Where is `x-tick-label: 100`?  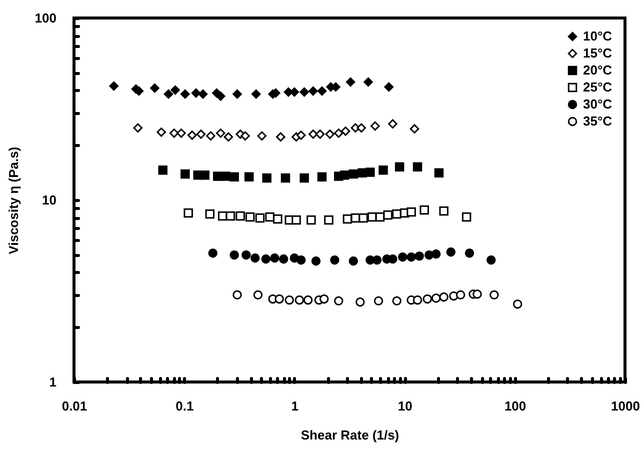 x-tick-label: 100 is located at coordinates (515, 406).